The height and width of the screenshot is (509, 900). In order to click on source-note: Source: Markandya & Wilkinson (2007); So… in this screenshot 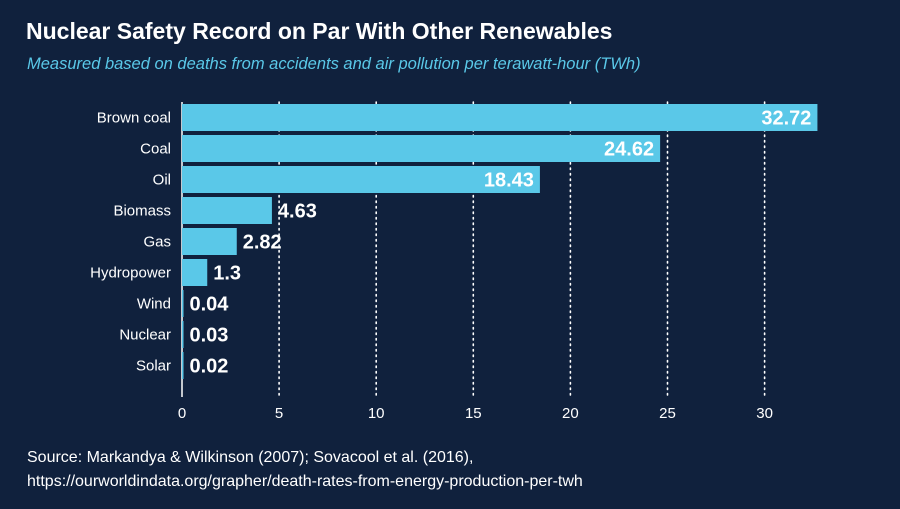, I will do `click(305, 470)`.